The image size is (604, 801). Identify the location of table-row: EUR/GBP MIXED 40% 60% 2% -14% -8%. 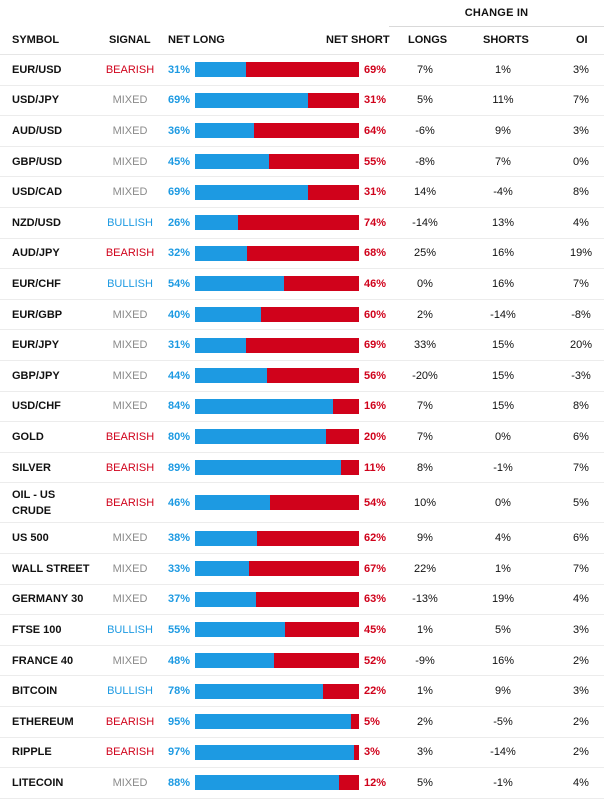
(302, 315).